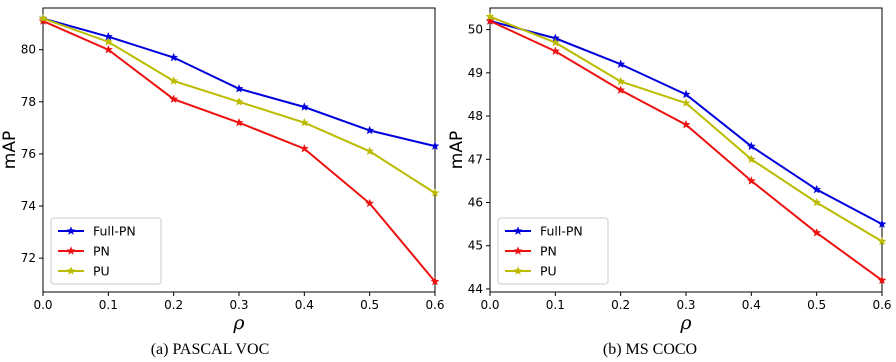  I want to click on chart-caption: (a) PASCAL VOC, so click(210, 349).